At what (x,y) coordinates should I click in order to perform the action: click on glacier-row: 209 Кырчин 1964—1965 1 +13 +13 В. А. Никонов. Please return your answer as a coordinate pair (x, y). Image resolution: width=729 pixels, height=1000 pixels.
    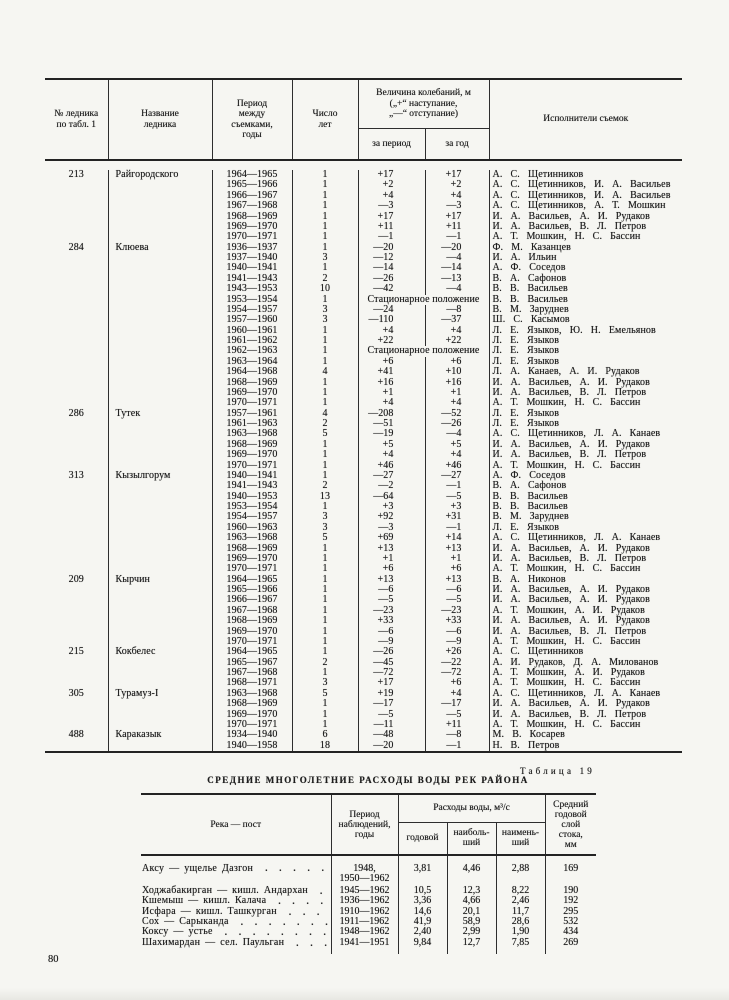
    Looking at the image, I should click on (363, 579).